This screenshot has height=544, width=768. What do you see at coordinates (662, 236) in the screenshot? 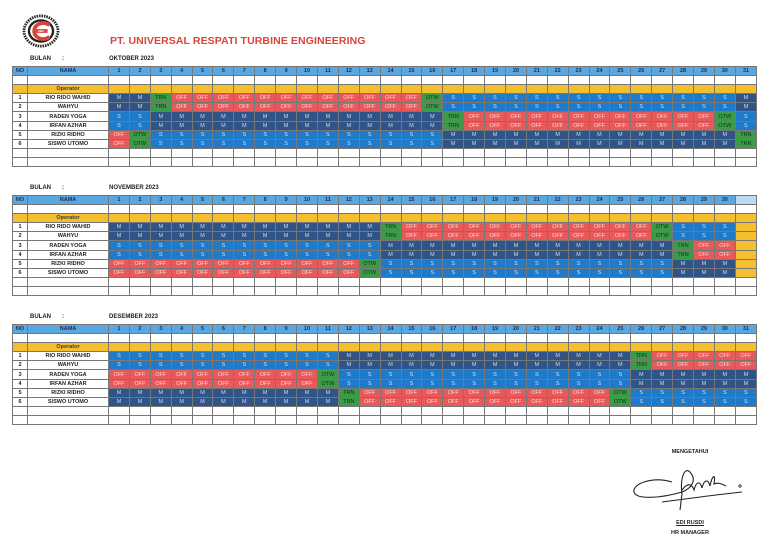
I see `shift-cell: OTW` at bounding box center [662, 236].